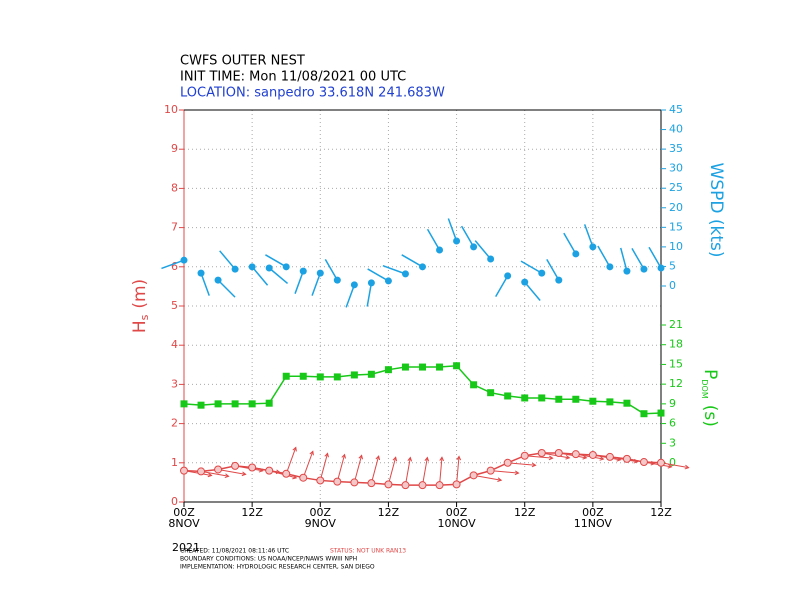  What do you see at coordinates (676, 324) in the screenshot?
I see `y3-tick-label: 21` at bounding box center [676, 324].